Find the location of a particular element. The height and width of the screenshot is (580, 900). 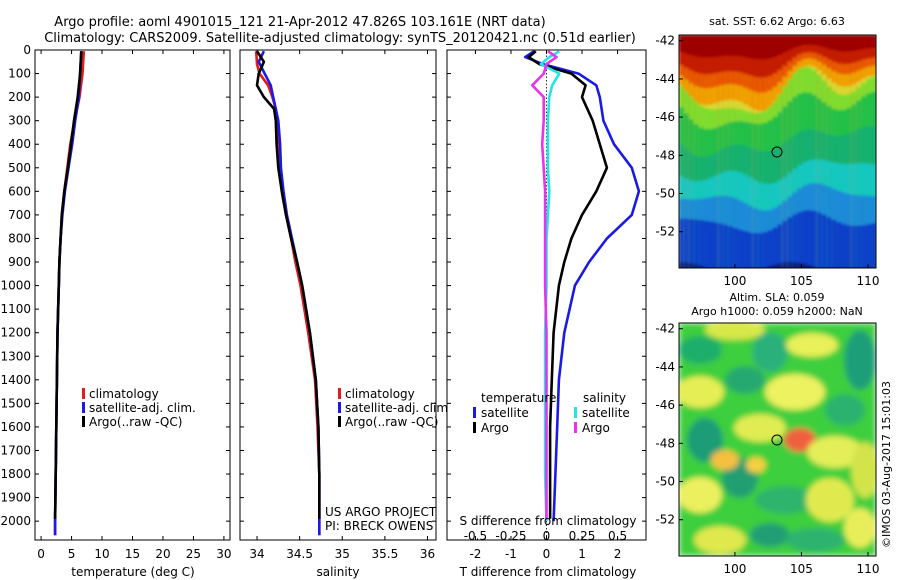

t-tick-label: 0 is located at coordinates (547, 554).